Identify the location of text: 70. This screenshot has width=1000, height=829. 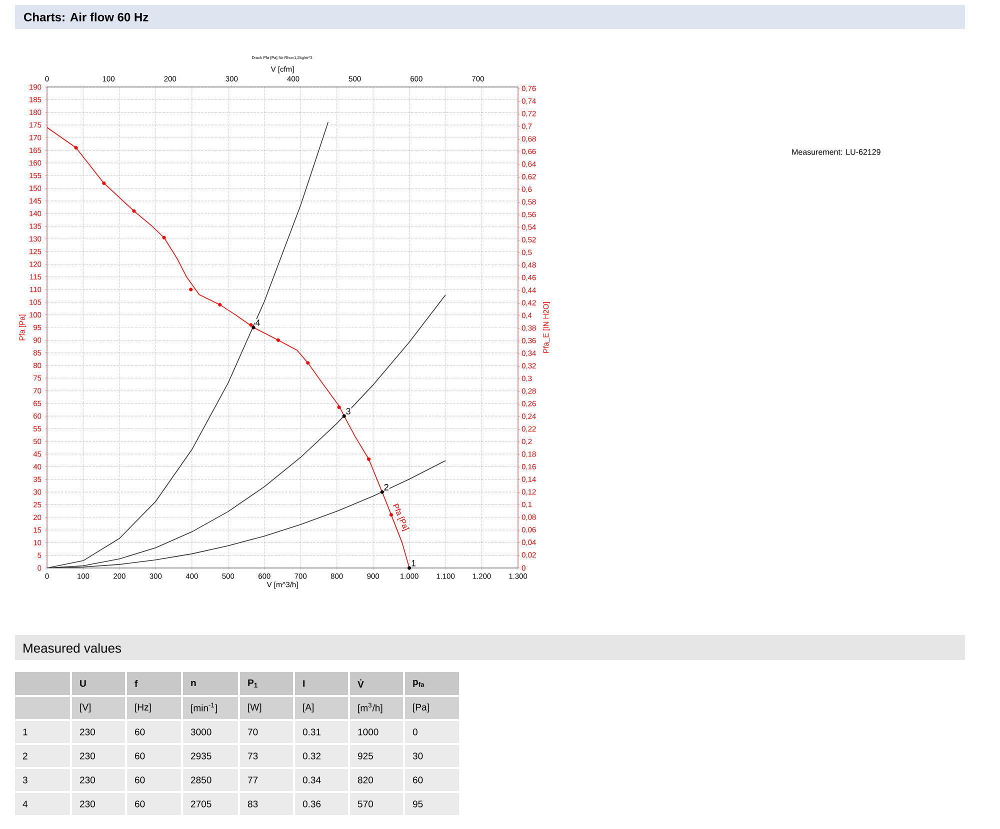
(253, 732).